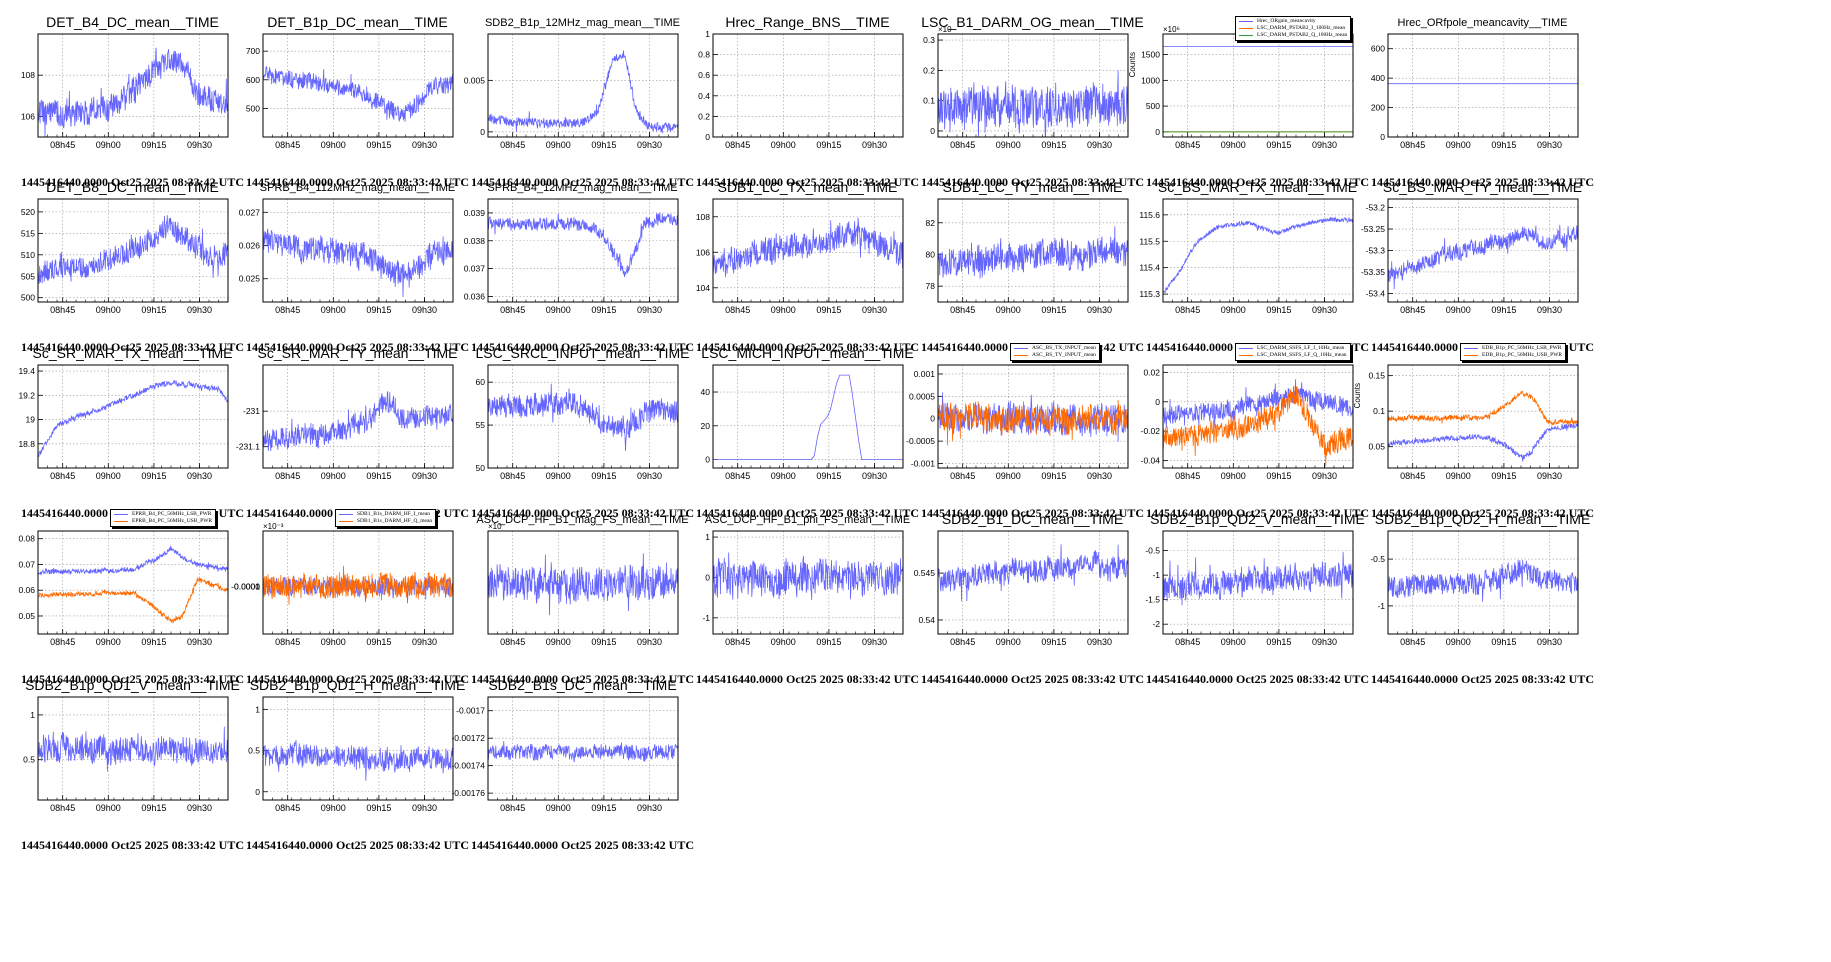 This screenshot has width=1831, height=962. Describe the element at coordinates (475, 296) in the screenshot. I see `y-tick-label: 0.036` at that location.